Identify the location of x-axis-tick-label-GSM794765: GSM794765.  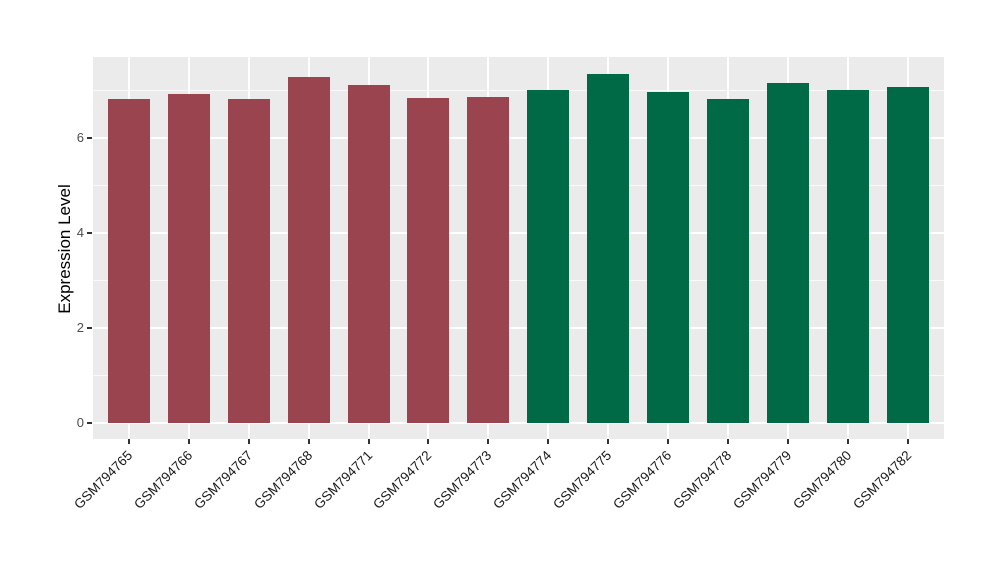
(103, 479).